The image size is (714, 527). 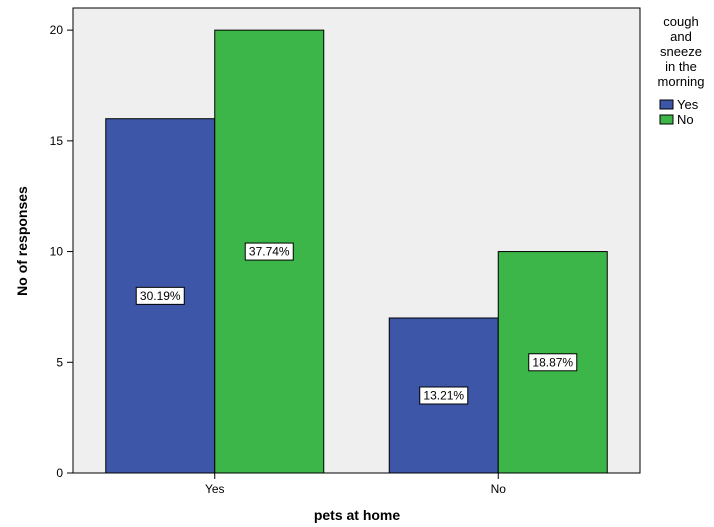 What do you see at coordinates (22, 241) in the screenshot?
I see `y-axis-title: No of responses` at bounding box center [22, 241].